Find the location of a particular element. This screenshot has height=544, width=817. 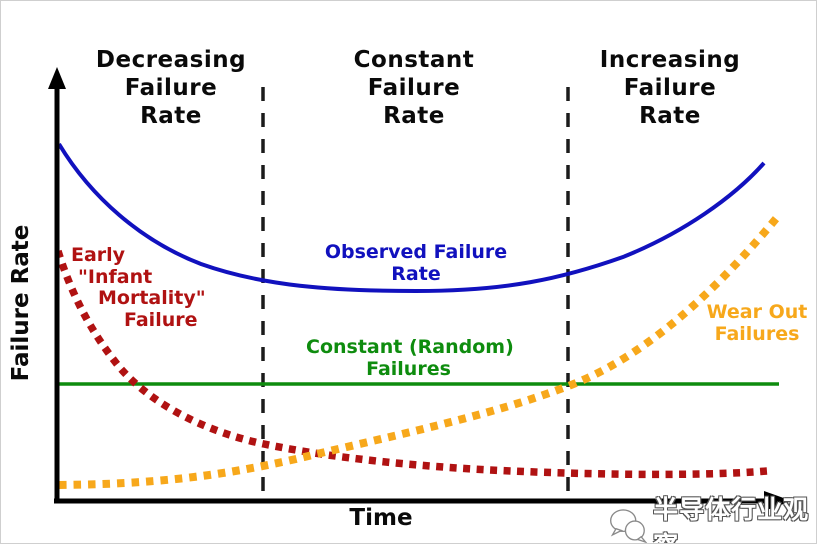

watermark-logo-icon is located at coordinates (629, 526).